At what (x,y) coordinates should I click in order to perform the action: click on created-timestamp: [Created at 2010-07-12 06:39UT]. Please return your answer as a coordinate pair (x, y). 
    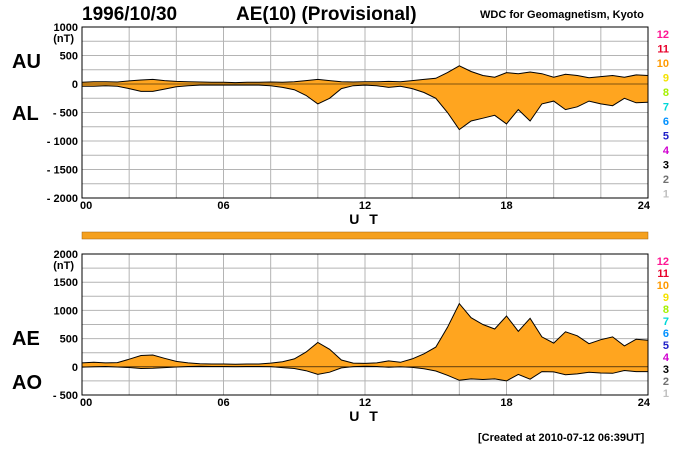
    Looking at the image, I should click on (561, 438).